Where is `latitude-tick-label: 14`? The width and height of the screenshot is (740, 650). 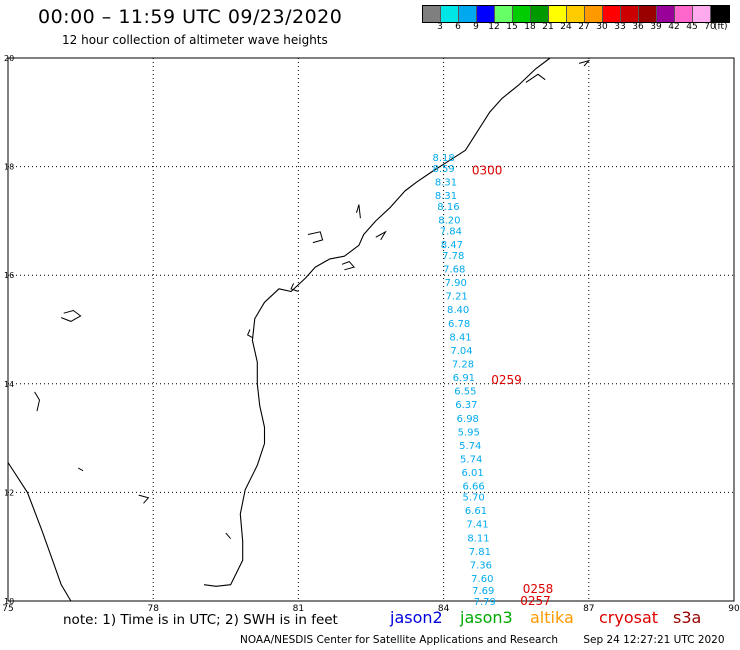 latitude-tick-label: 14 is located at coordinates (9, 384).